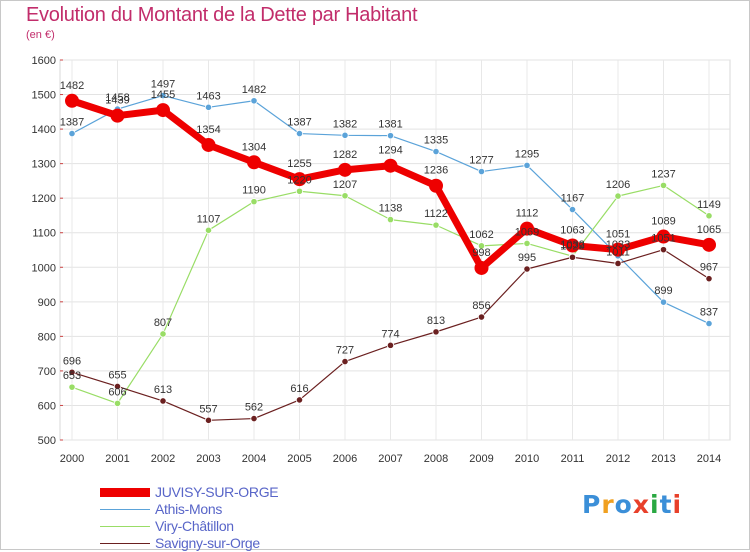 This screenshot has height=552, width=750. Describe the element at coordinates (709, 205) in the screenshot. I see `data-label: 1149` at that location.